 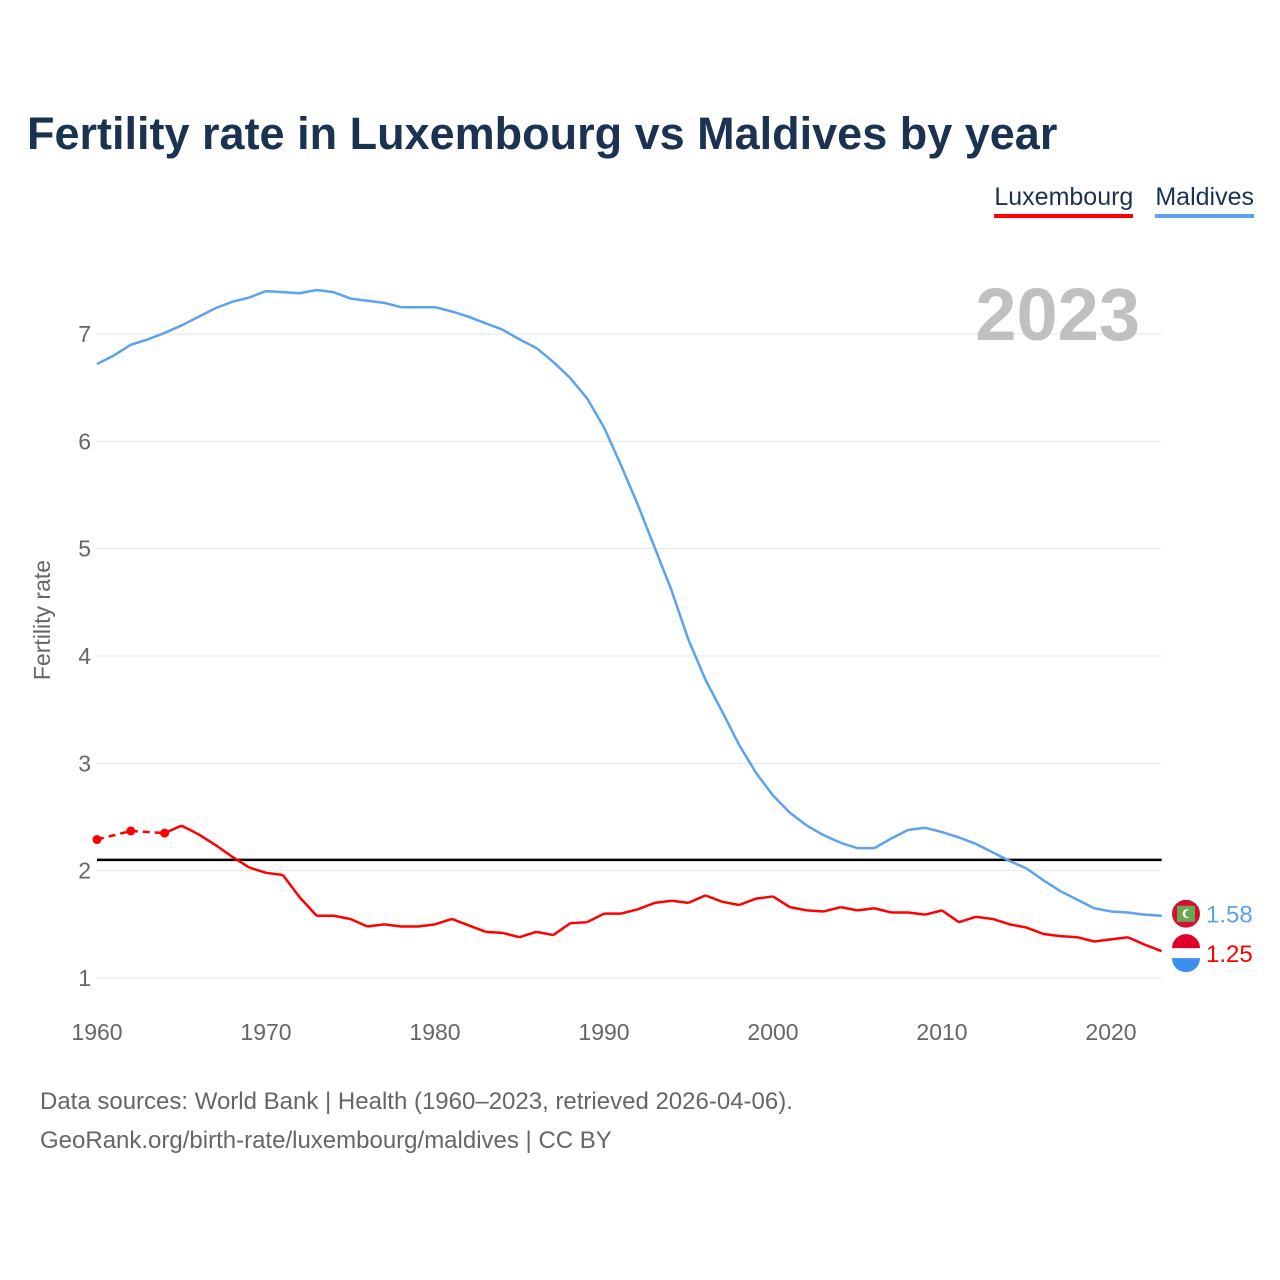 I want to click on maldives-crescent-cut, so click(x=1189, y=913).